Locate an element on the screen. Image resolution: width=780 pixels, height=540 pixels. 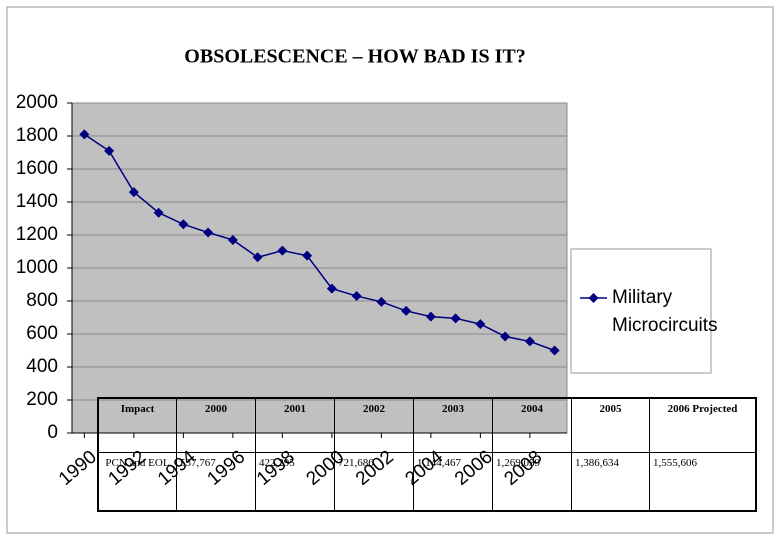
table-cell: 1,144,467 is located at coordinates (453, 482).